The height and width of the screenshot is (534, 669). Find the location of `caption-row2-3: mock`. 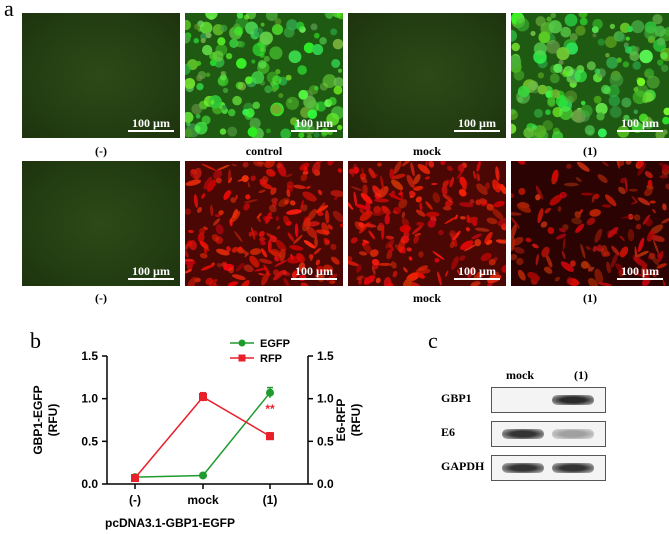

caption-row2-3: mock is located at coordinates (427, 298).